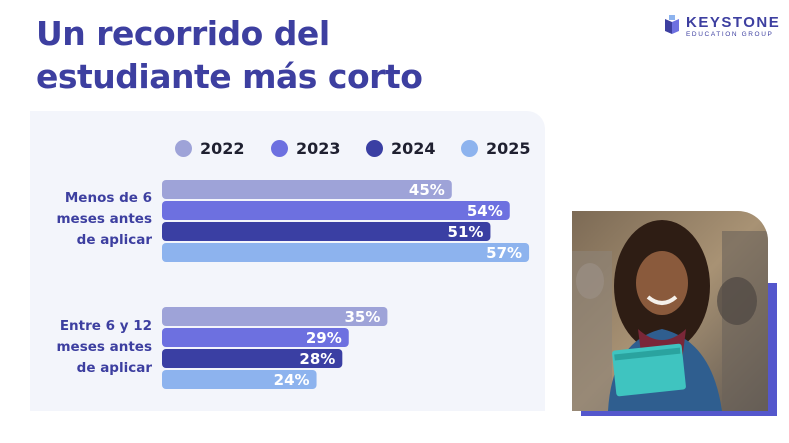 This screenshot has height=443, width=789. I want to click on student-image, so click(670, 311).